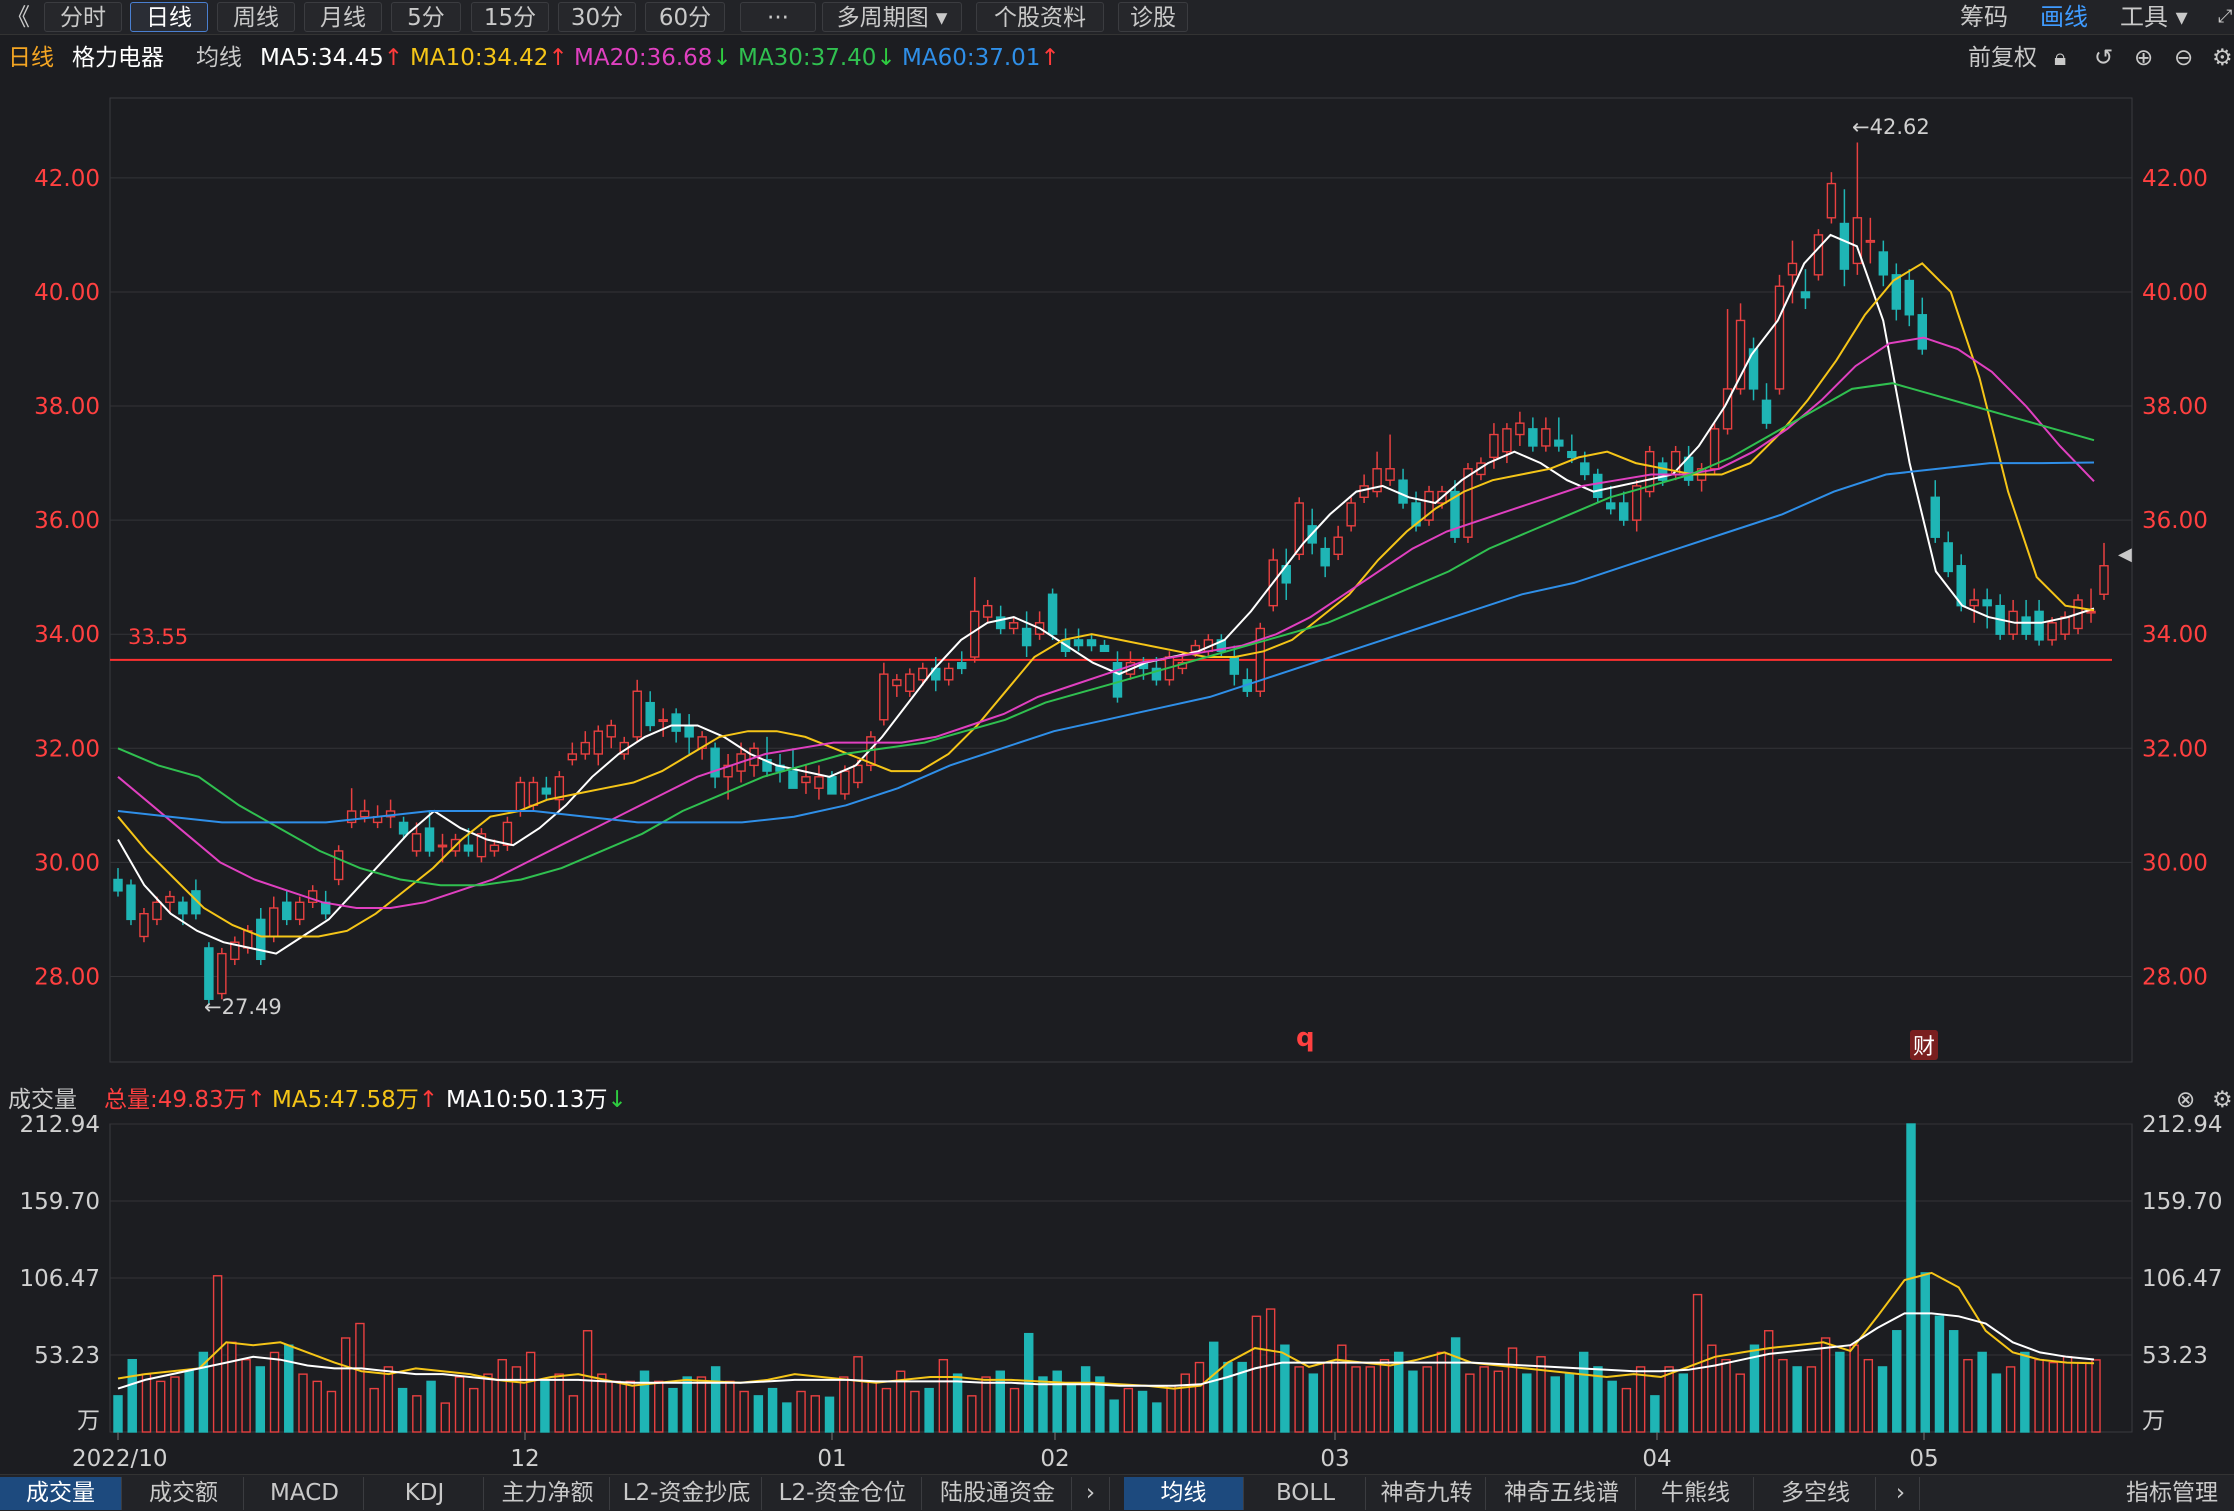 This screenshot has height=1511, width=2234. Describe the element at coordinates (243, 1007) in the screenshot. I see `low-annotation: ←27.49` at that location.